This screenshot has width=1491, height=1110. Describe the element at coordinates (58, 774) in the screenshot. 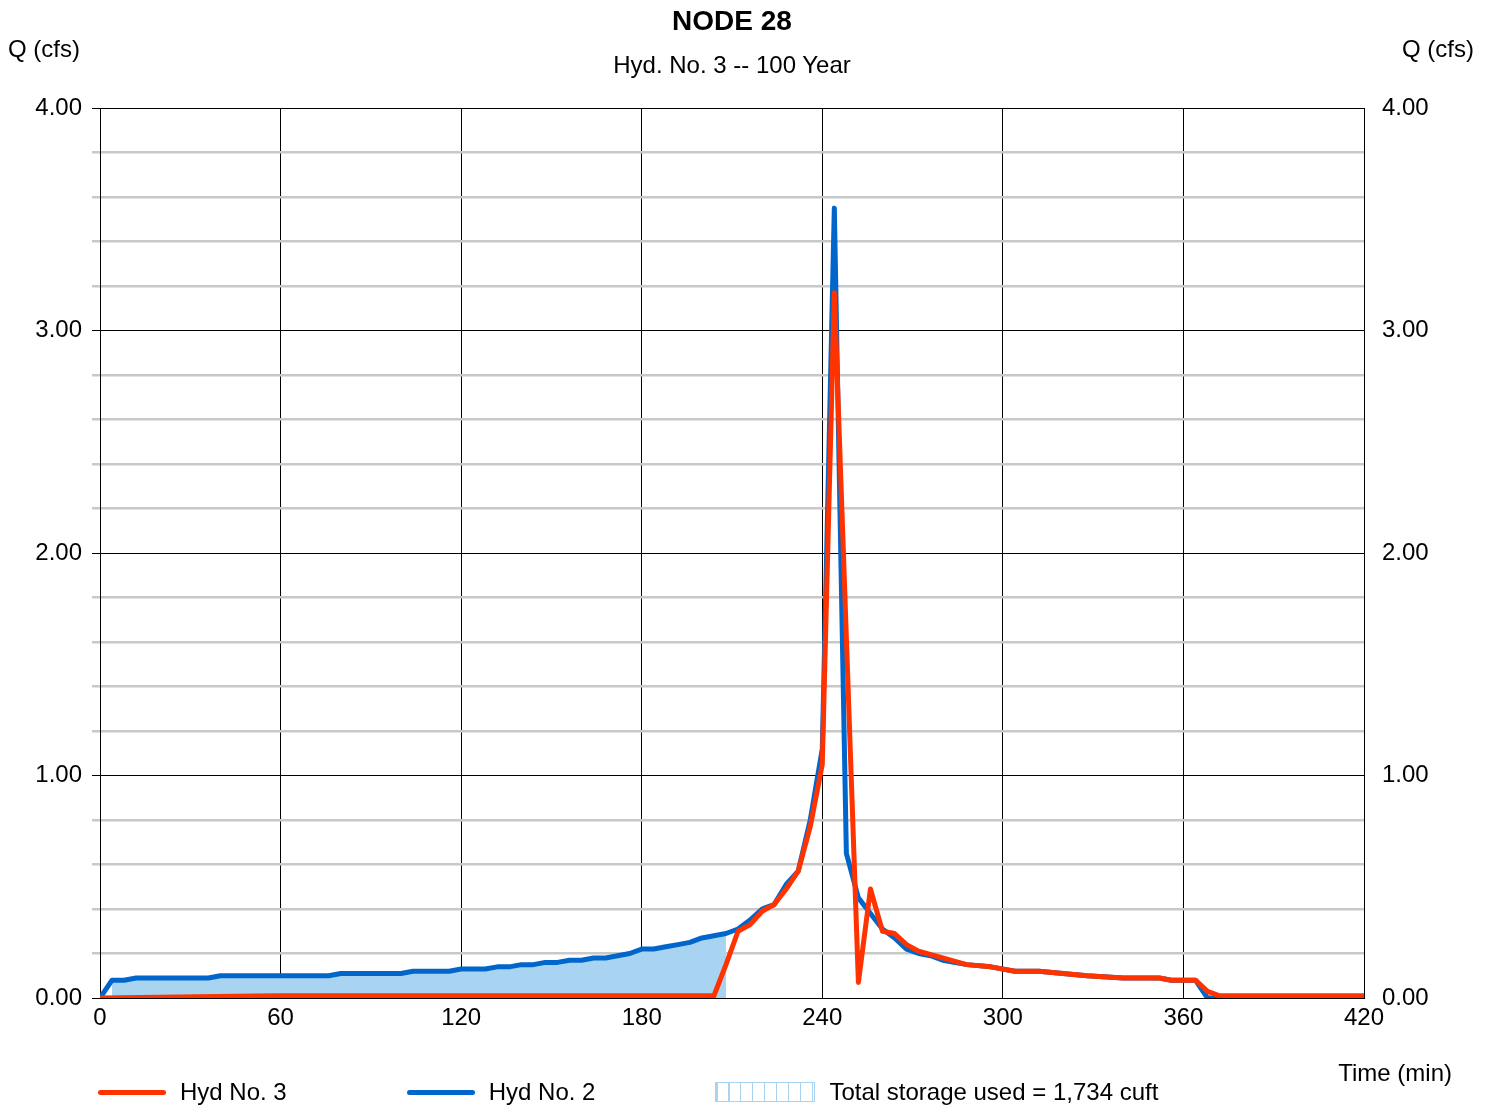

I see `y-tick-label: 1.00` at that location.